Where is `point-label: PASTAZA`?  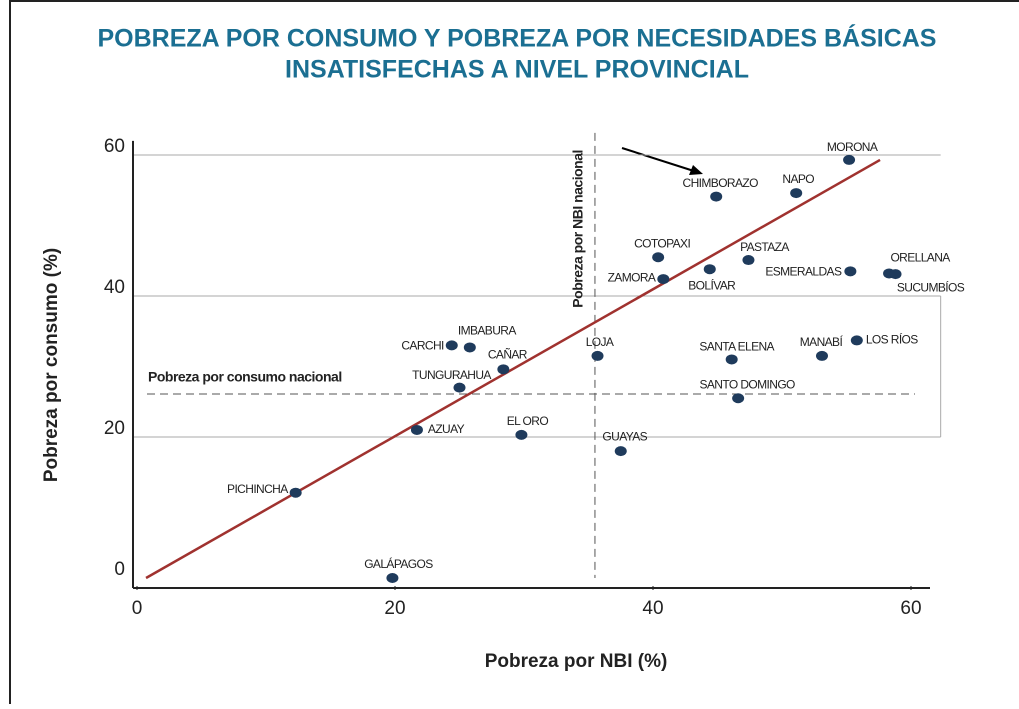 point-label: PASTAZA is located at coordinates (764, 247).